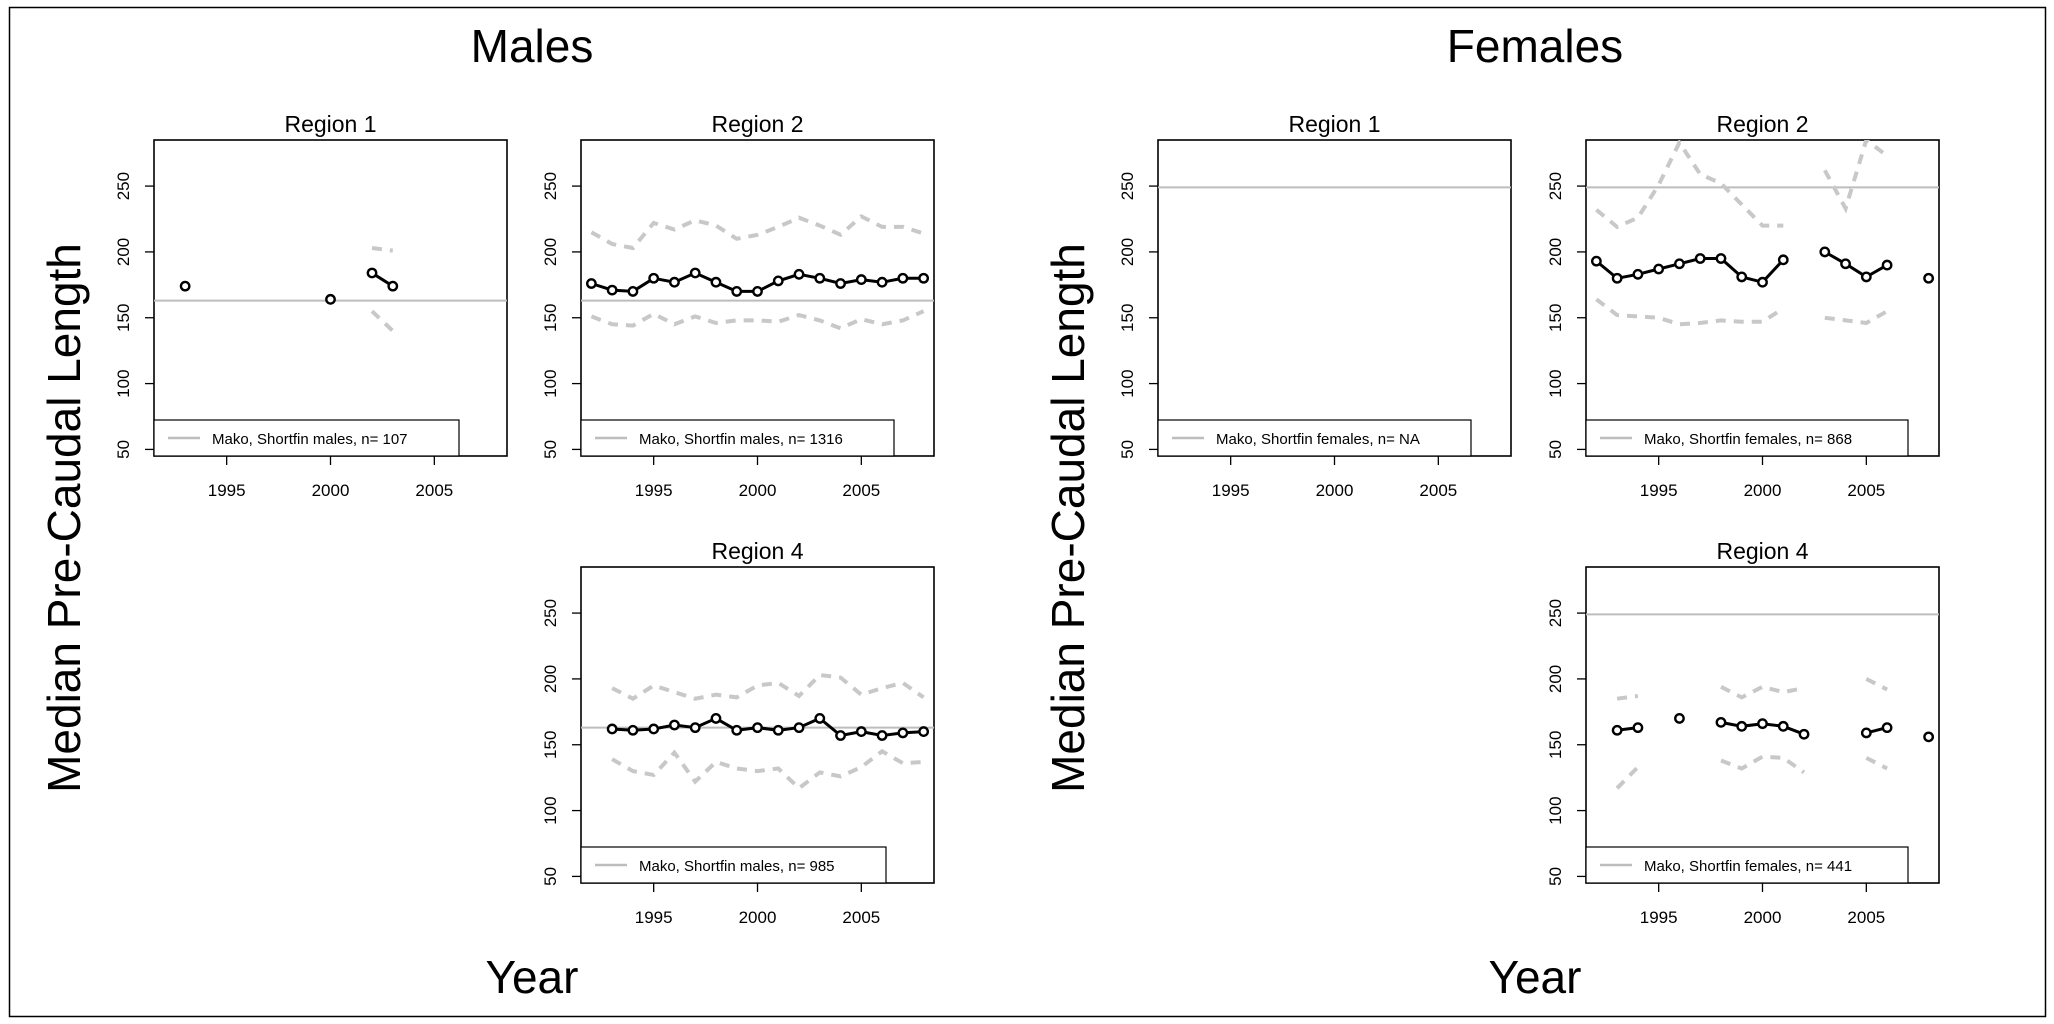 The height and width of the screenshot is (1024, 2054). I want to click on females-x-axis-label: Year, so click(1535, 977).